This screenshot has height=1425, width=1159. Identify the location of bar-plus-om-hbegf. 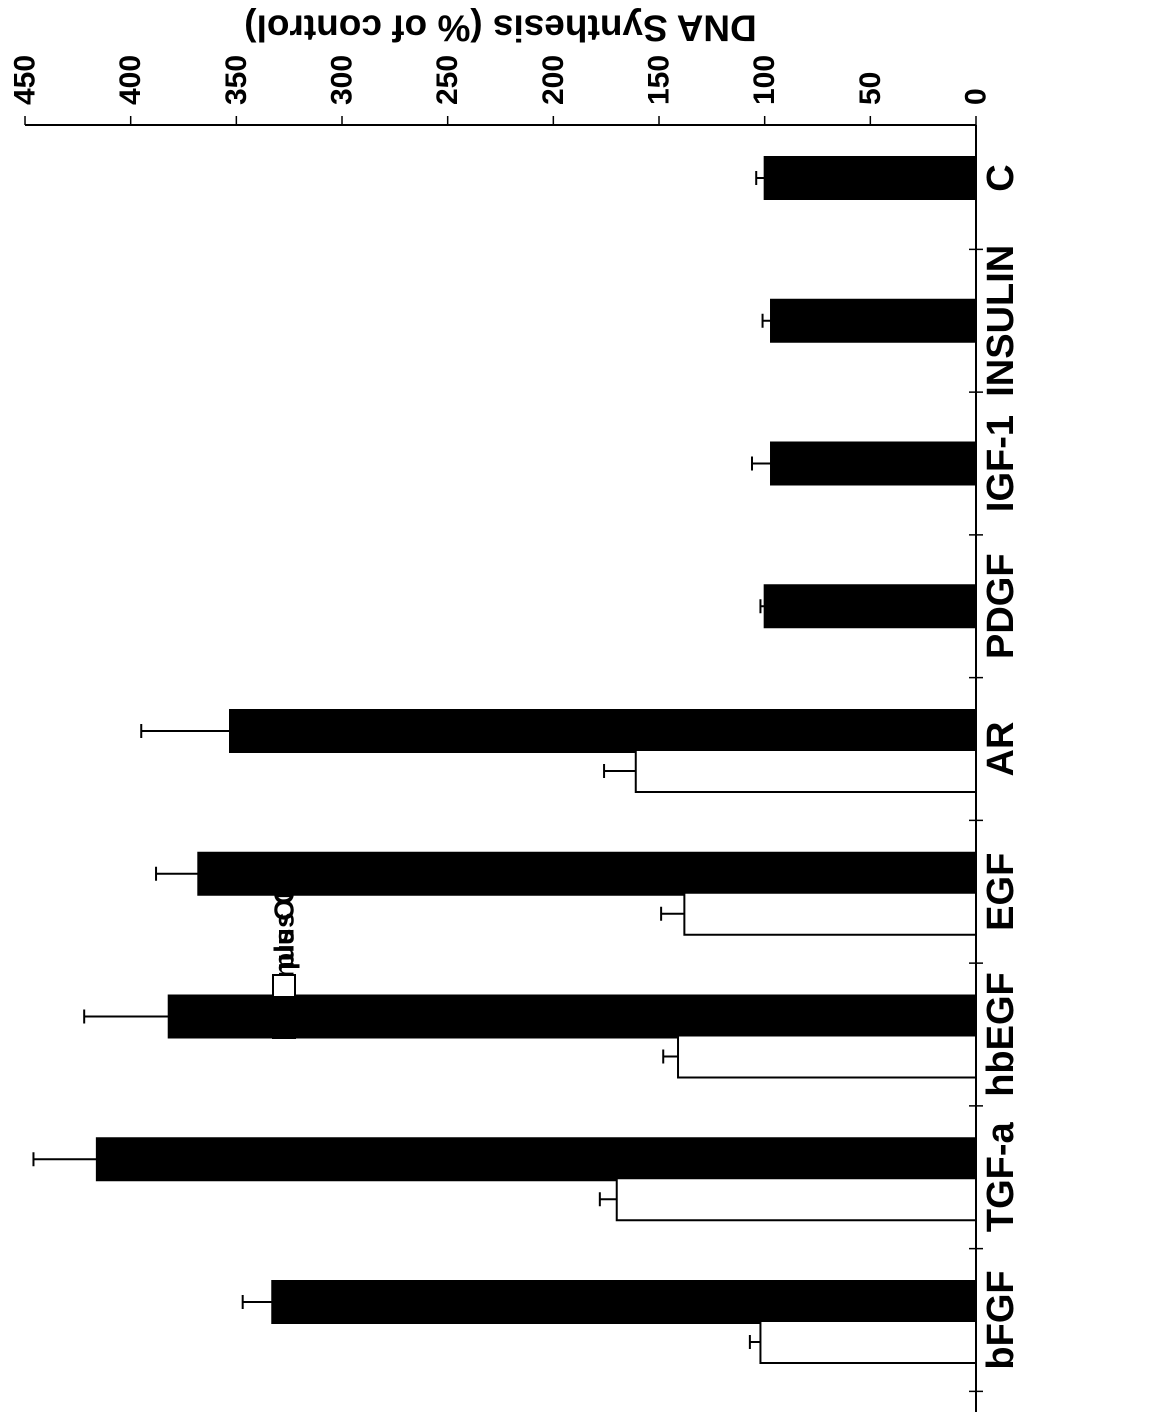
(827, 1056).